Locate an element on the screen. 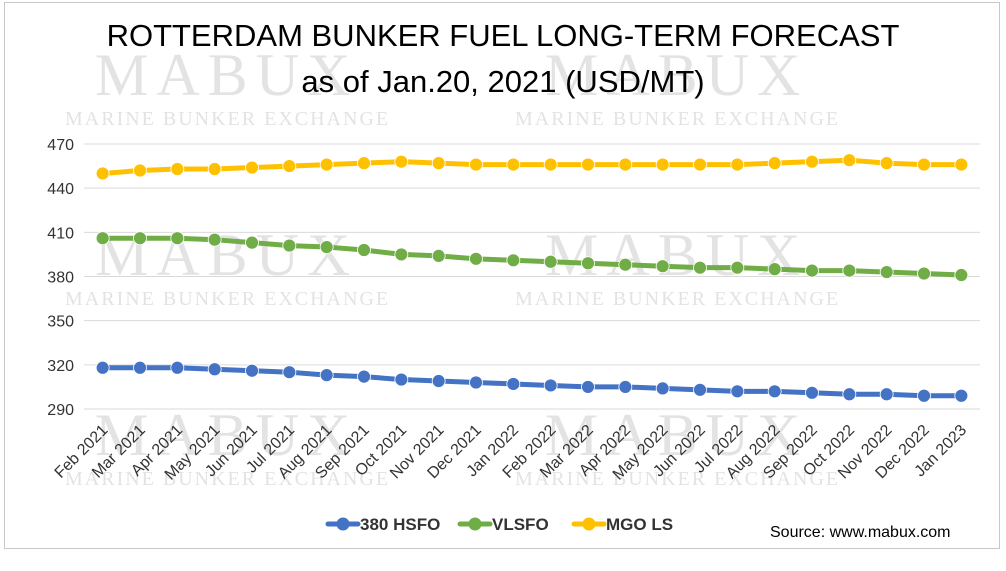 This screenshot has width=1006, height=571. legend-label-380-hsfo: 380 HSFO is located at coordinates (400, 524).